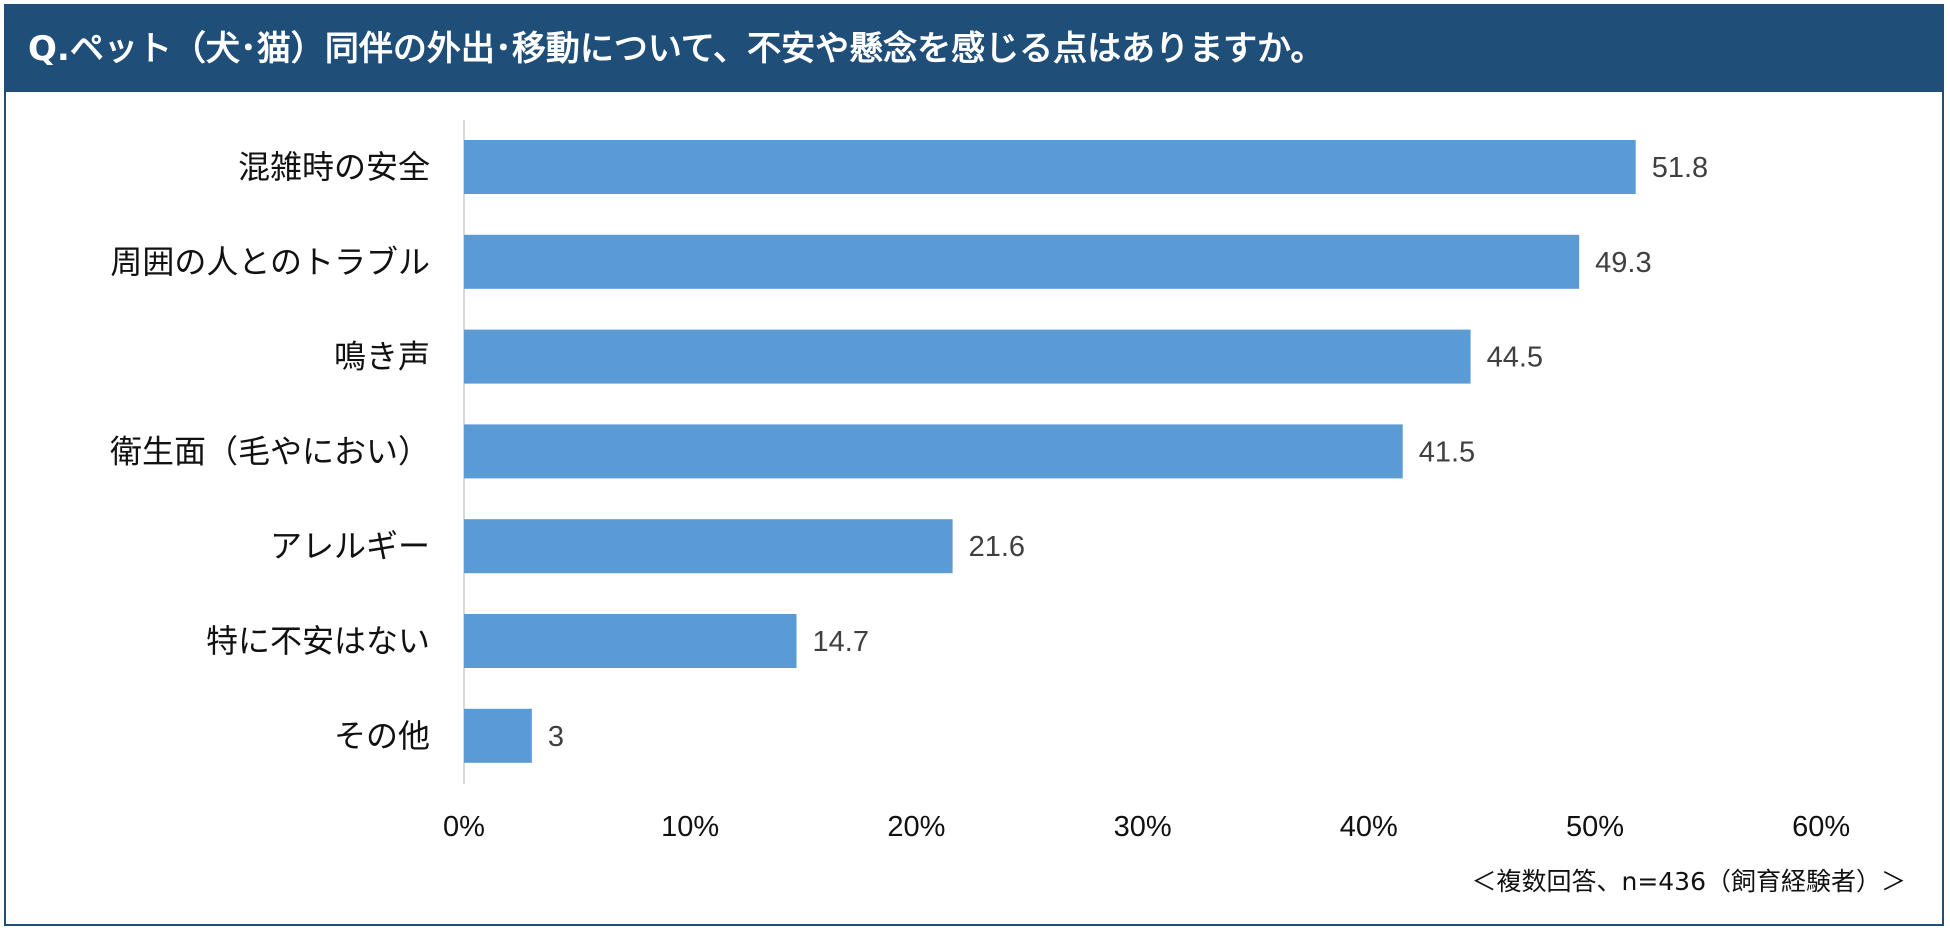 This screenshot has width=1950, height=932. I want to click on value-label: 41.5, so click(1447, 452).